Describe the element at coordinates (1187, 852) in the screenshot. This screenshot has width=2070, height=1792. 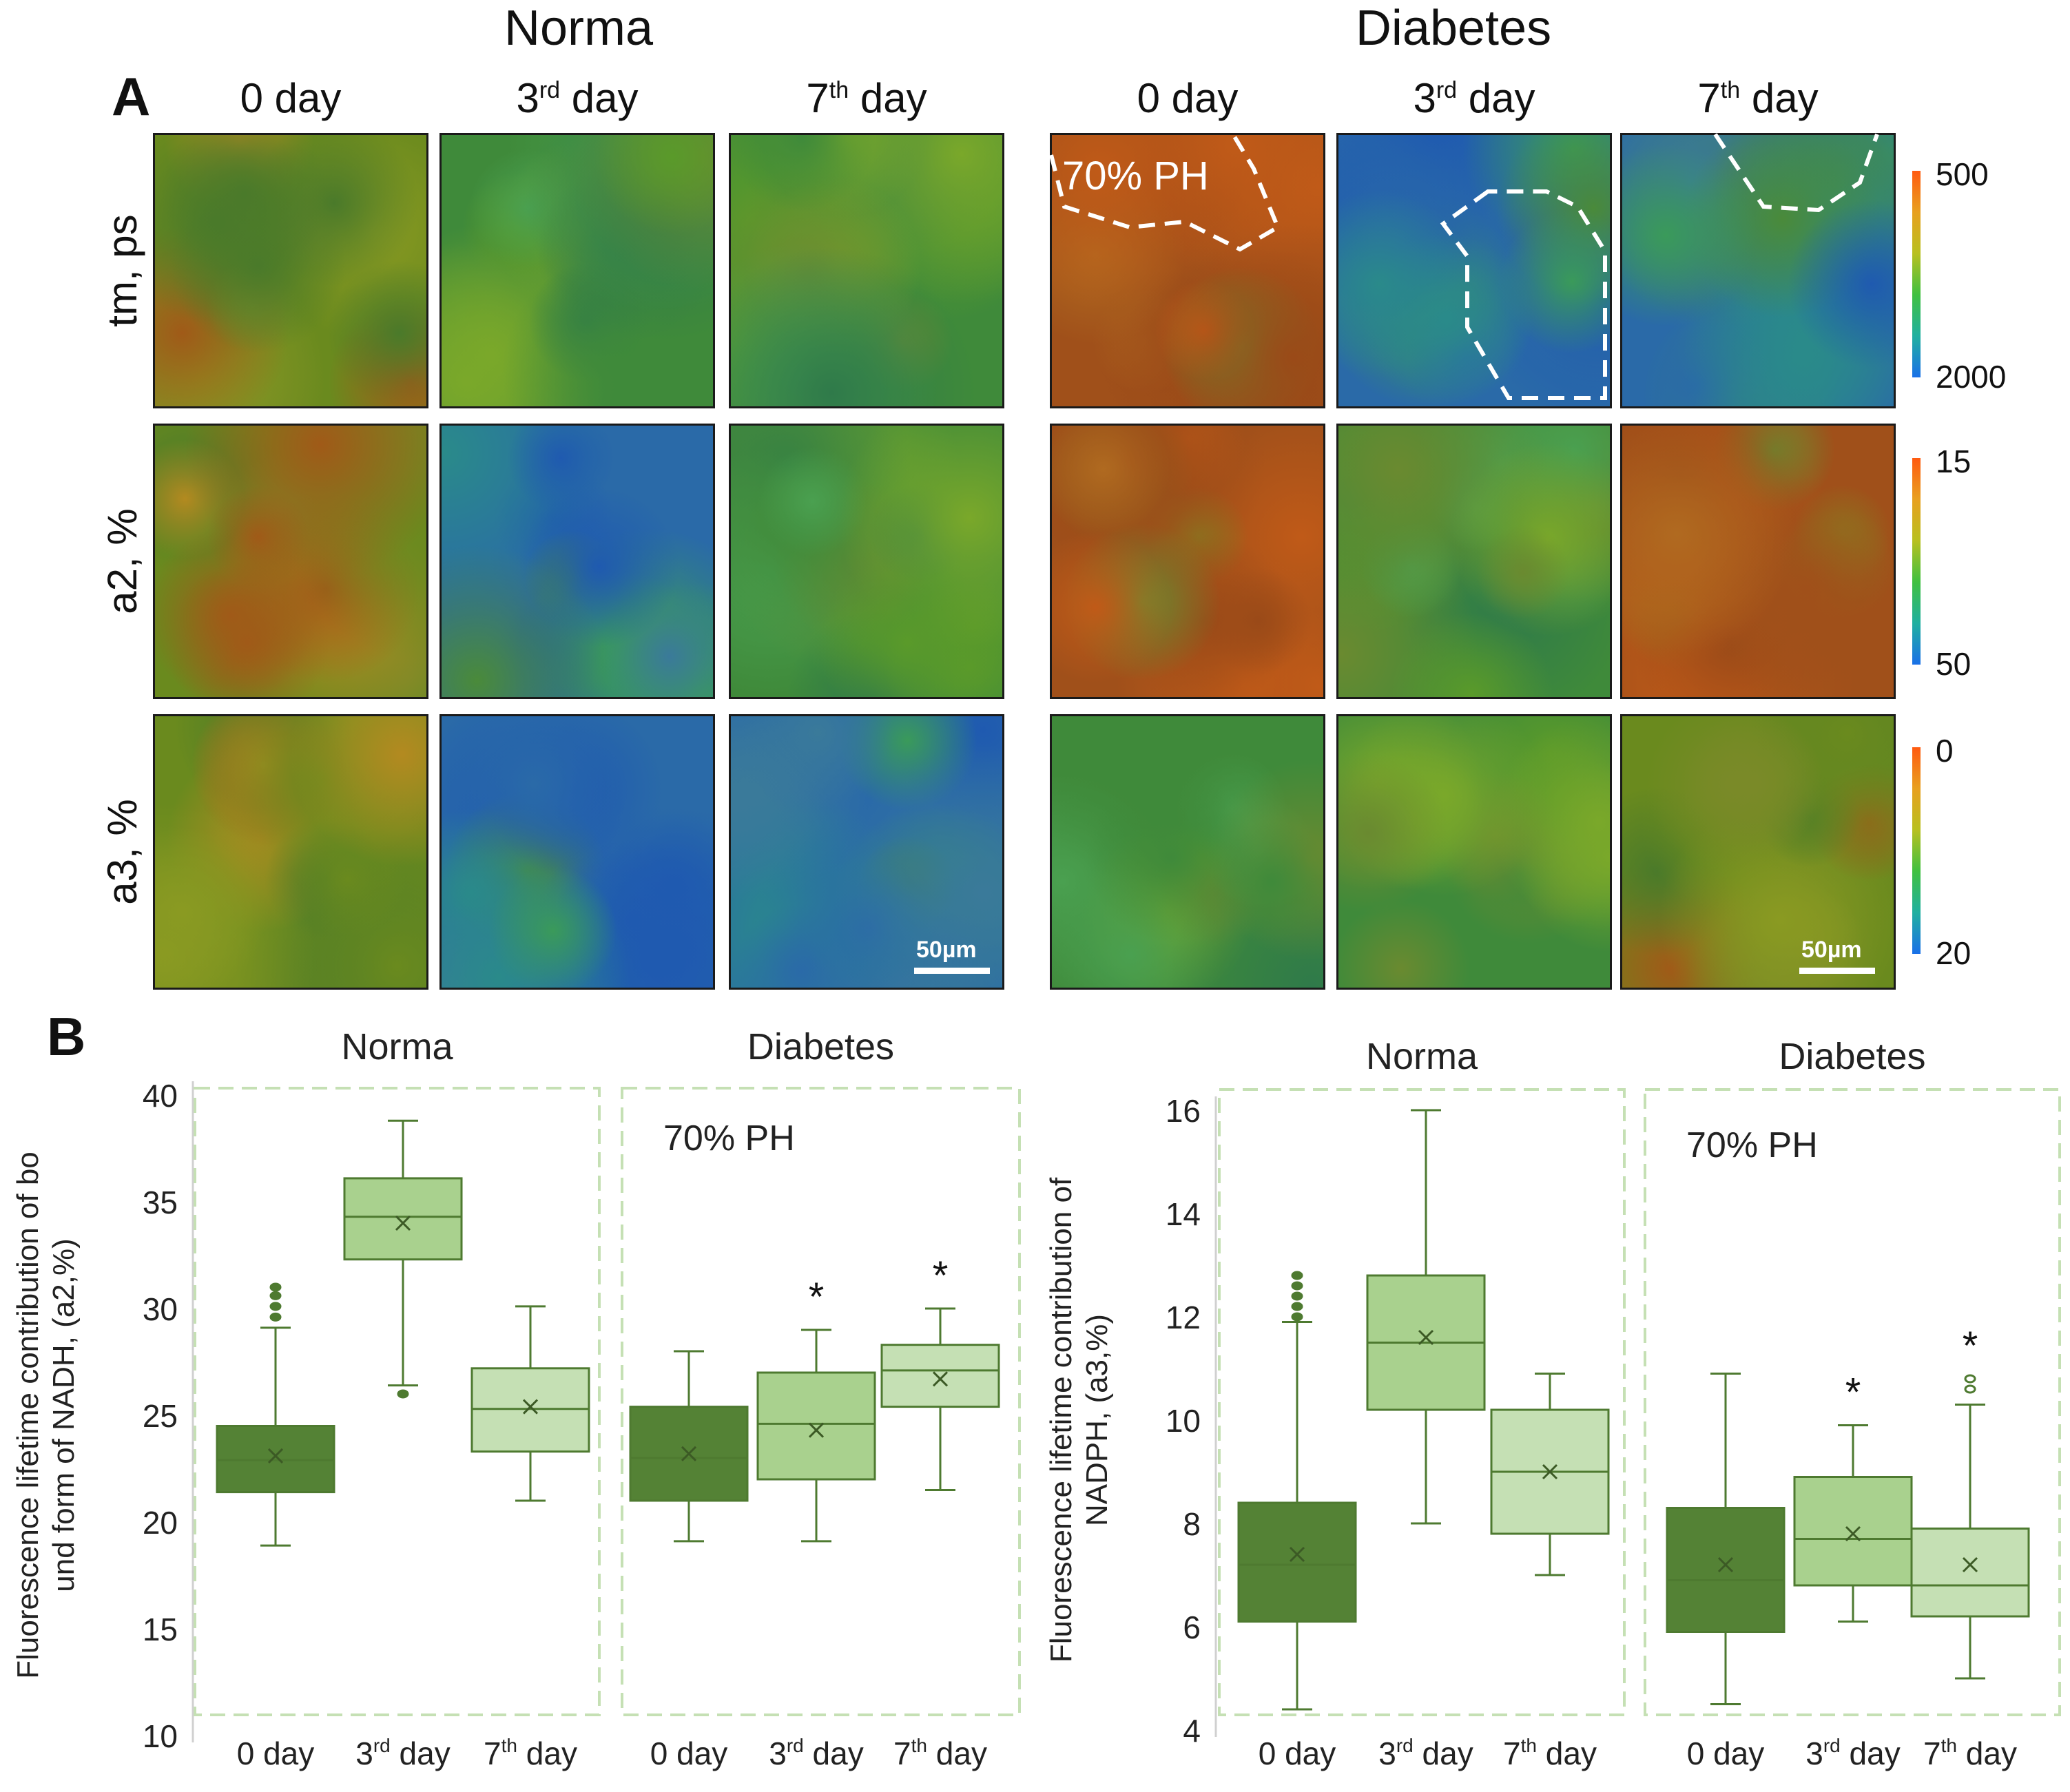
I see `microscopy-tile-r2-c3` at that location.